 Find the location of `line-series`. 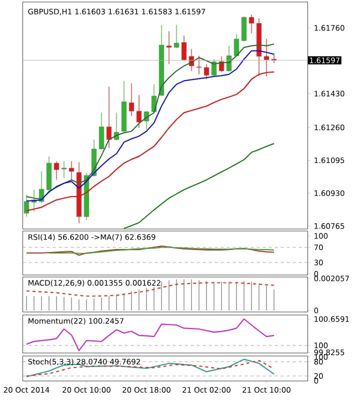

line-series is located at coordinates (199, 186).